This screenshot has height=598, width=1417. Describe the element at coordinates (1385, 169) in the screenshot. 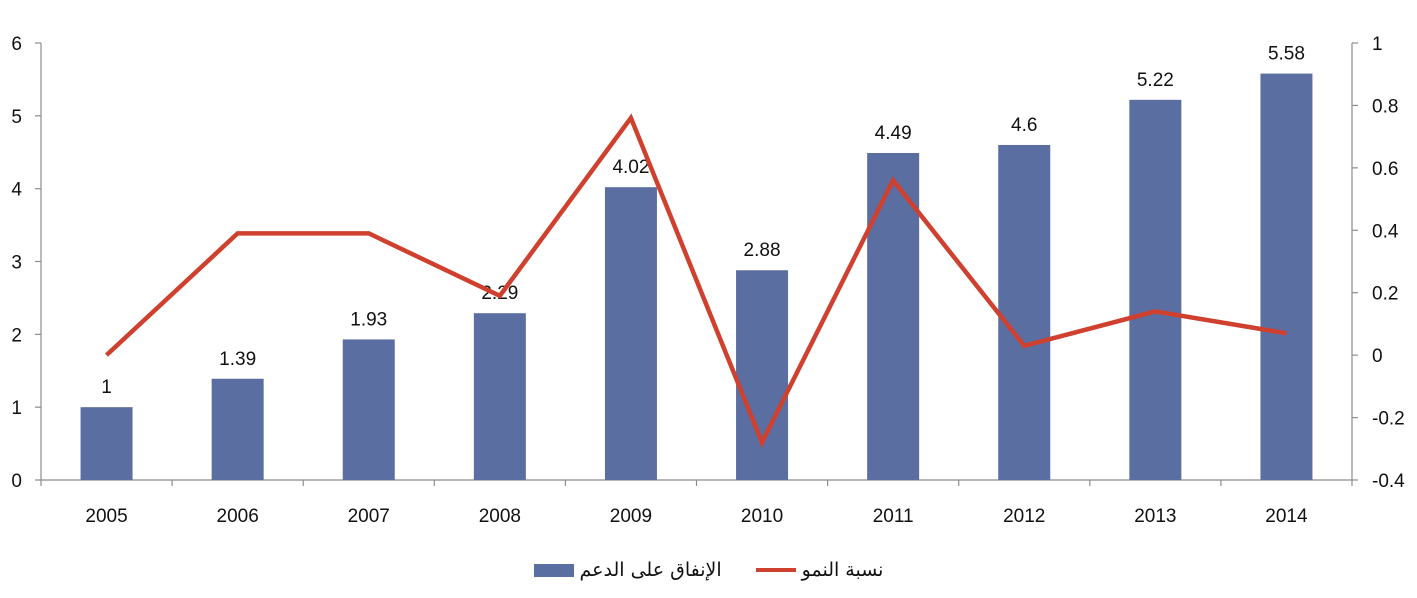

I see `right-tick-label: 0.6` at that location.